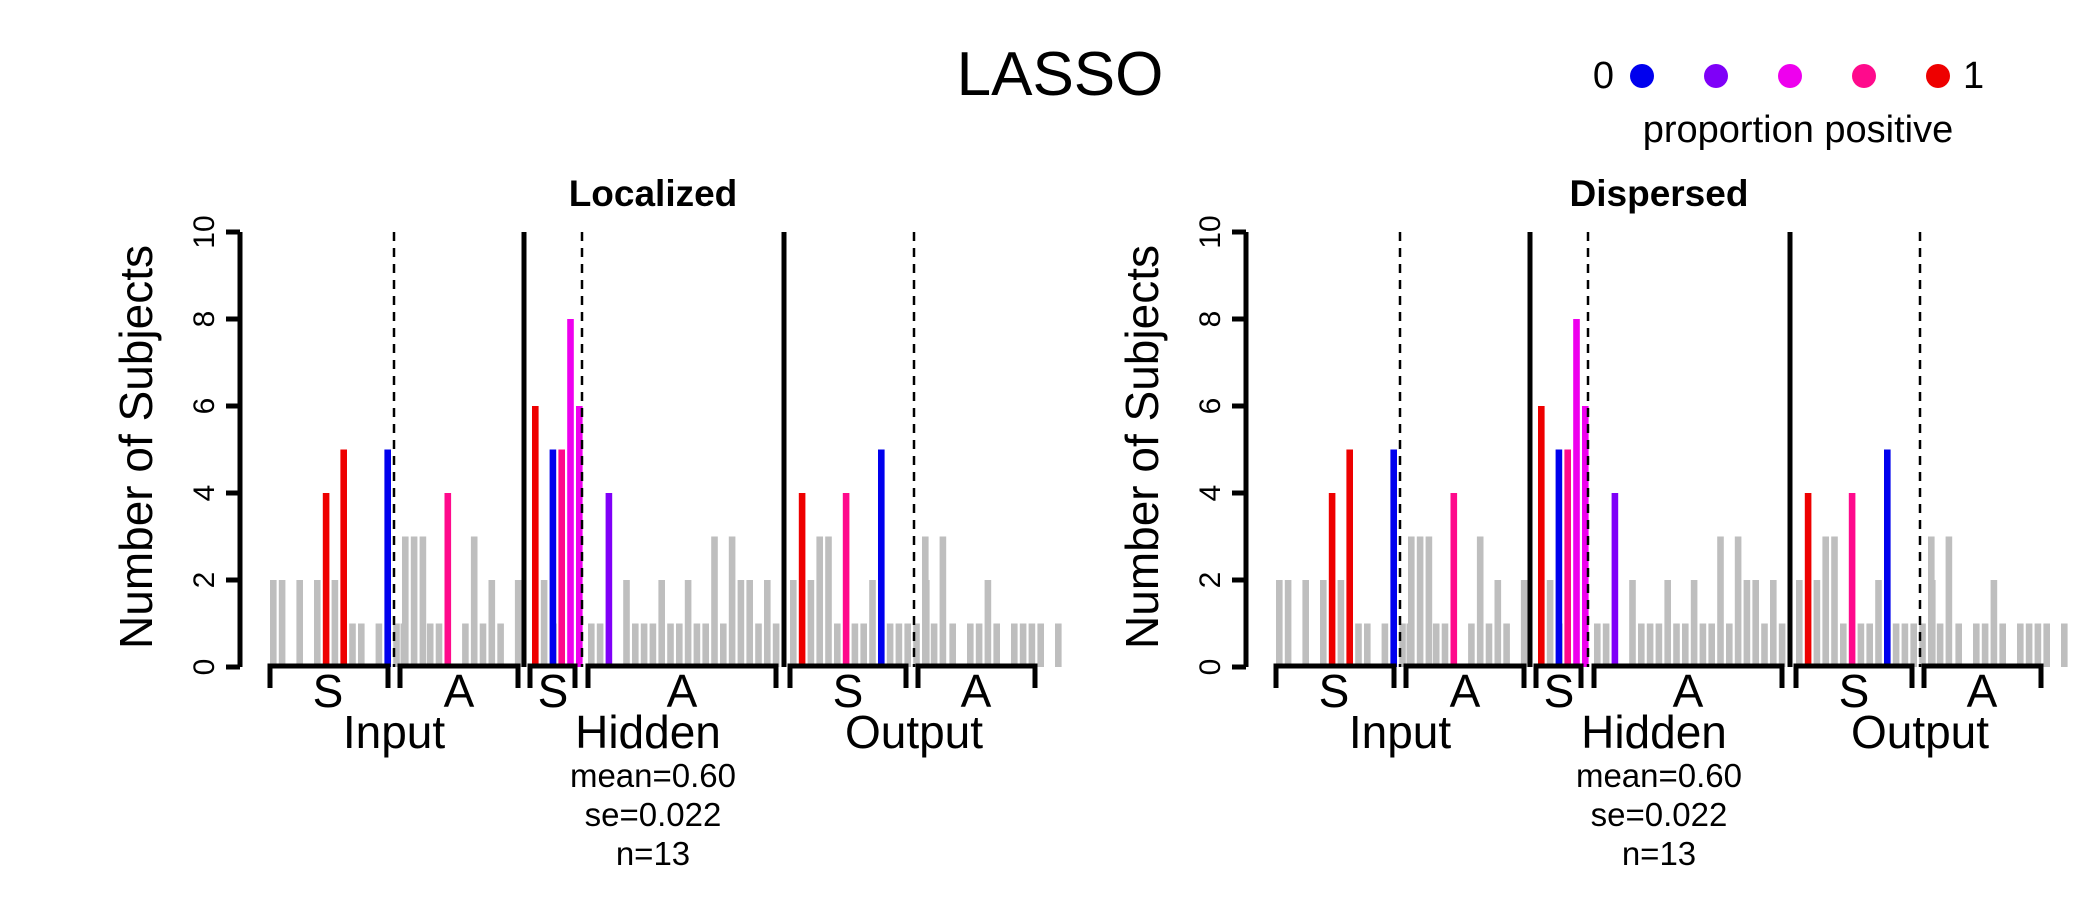 The height and width of the screenshot is (900, 2100). I want to click on group-label-output: Output, so click(914, 732).